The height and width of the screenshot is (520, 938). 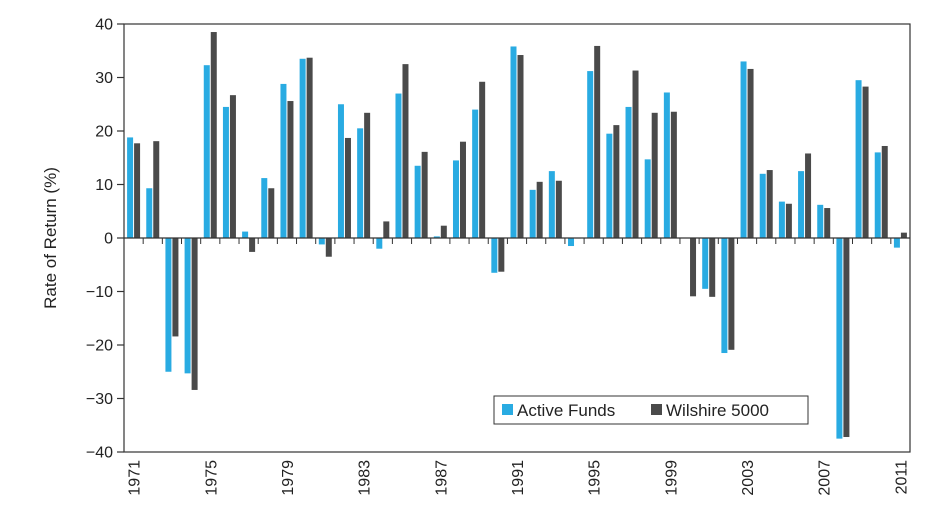 What do you see at coordinates (724, 296) in the screenshot?
I see `bar-active-funds-2002` at bounding box center [724, 296].